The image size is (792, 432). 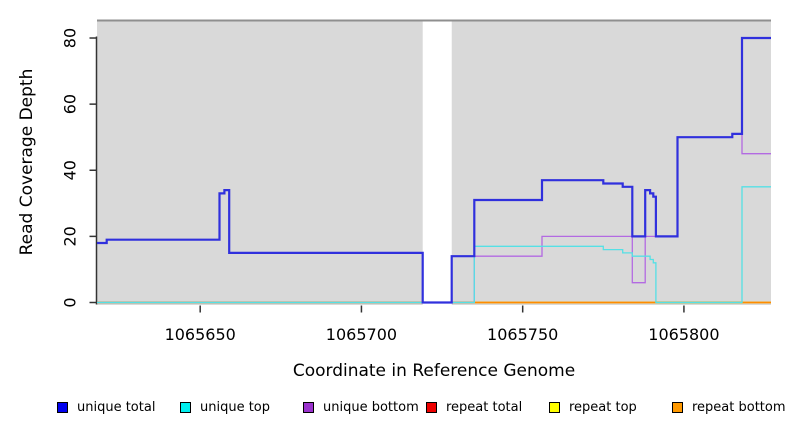 What do you see at coordinates (70, 236) in the screenshot?
I see `y-tick-label: 20` at bounding box center [70, 236].